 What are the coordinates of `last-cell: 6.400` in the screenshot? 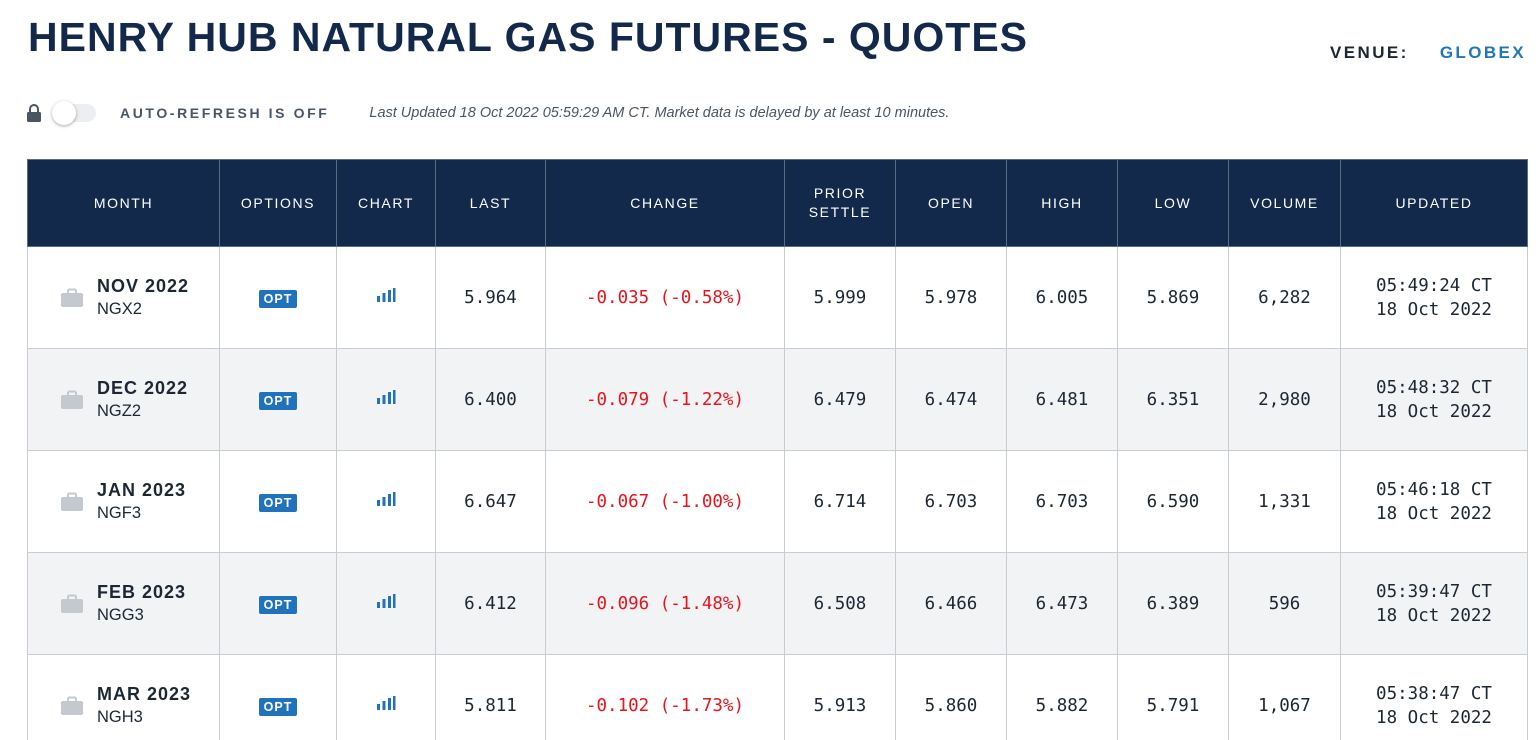 It's located at (490, 399).